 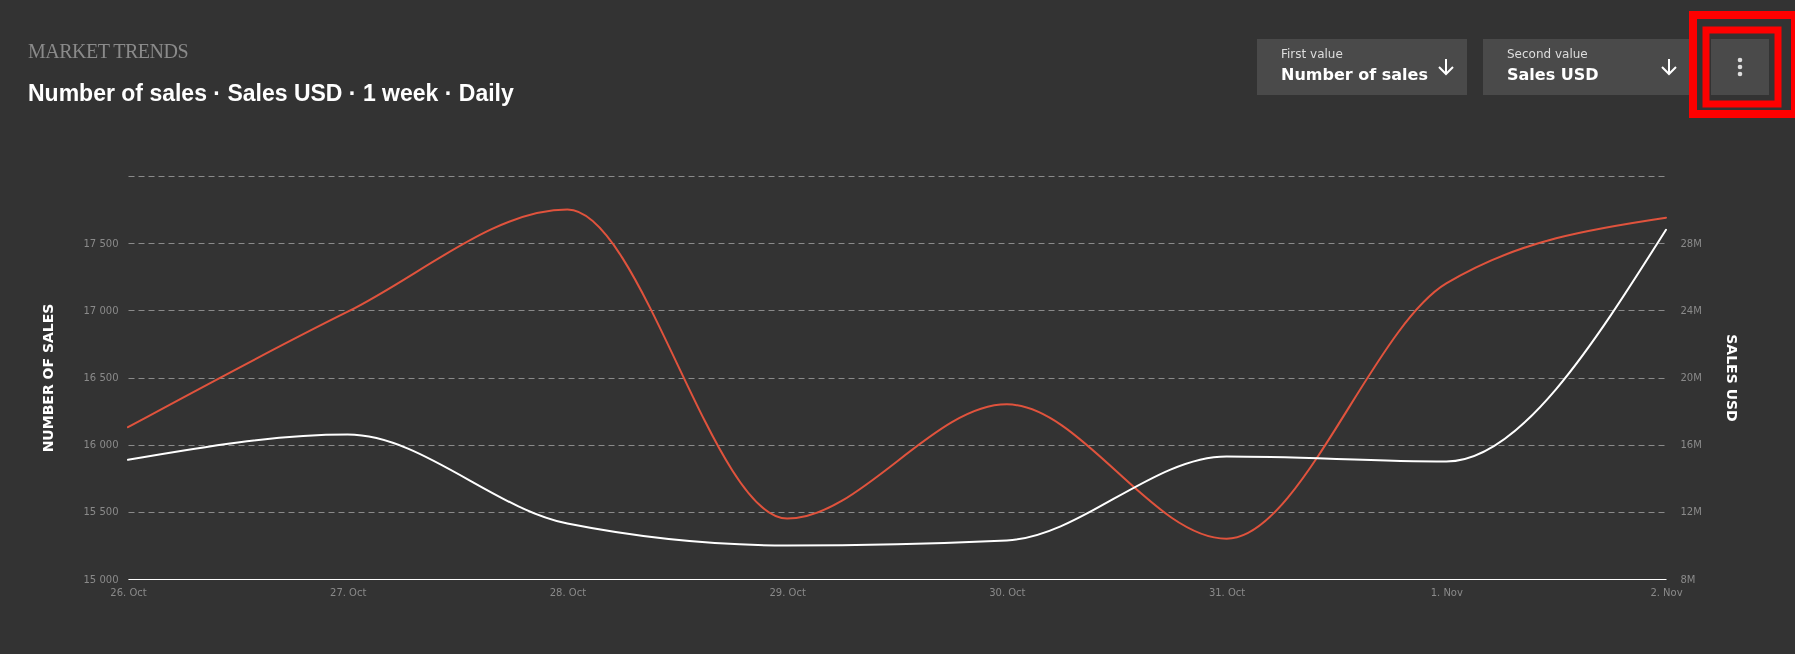 I want to click on y-tick-label: 15 500, so click(x=101, y=512).